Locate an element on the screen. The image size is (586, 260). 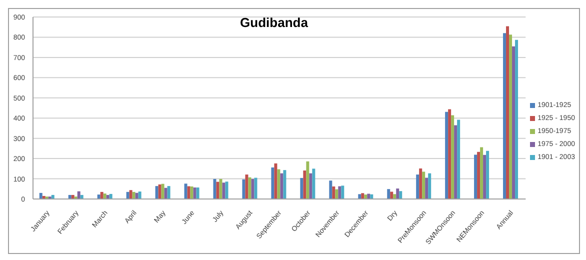
chart-title: Gudibanda is located at coordinates (274, 22).